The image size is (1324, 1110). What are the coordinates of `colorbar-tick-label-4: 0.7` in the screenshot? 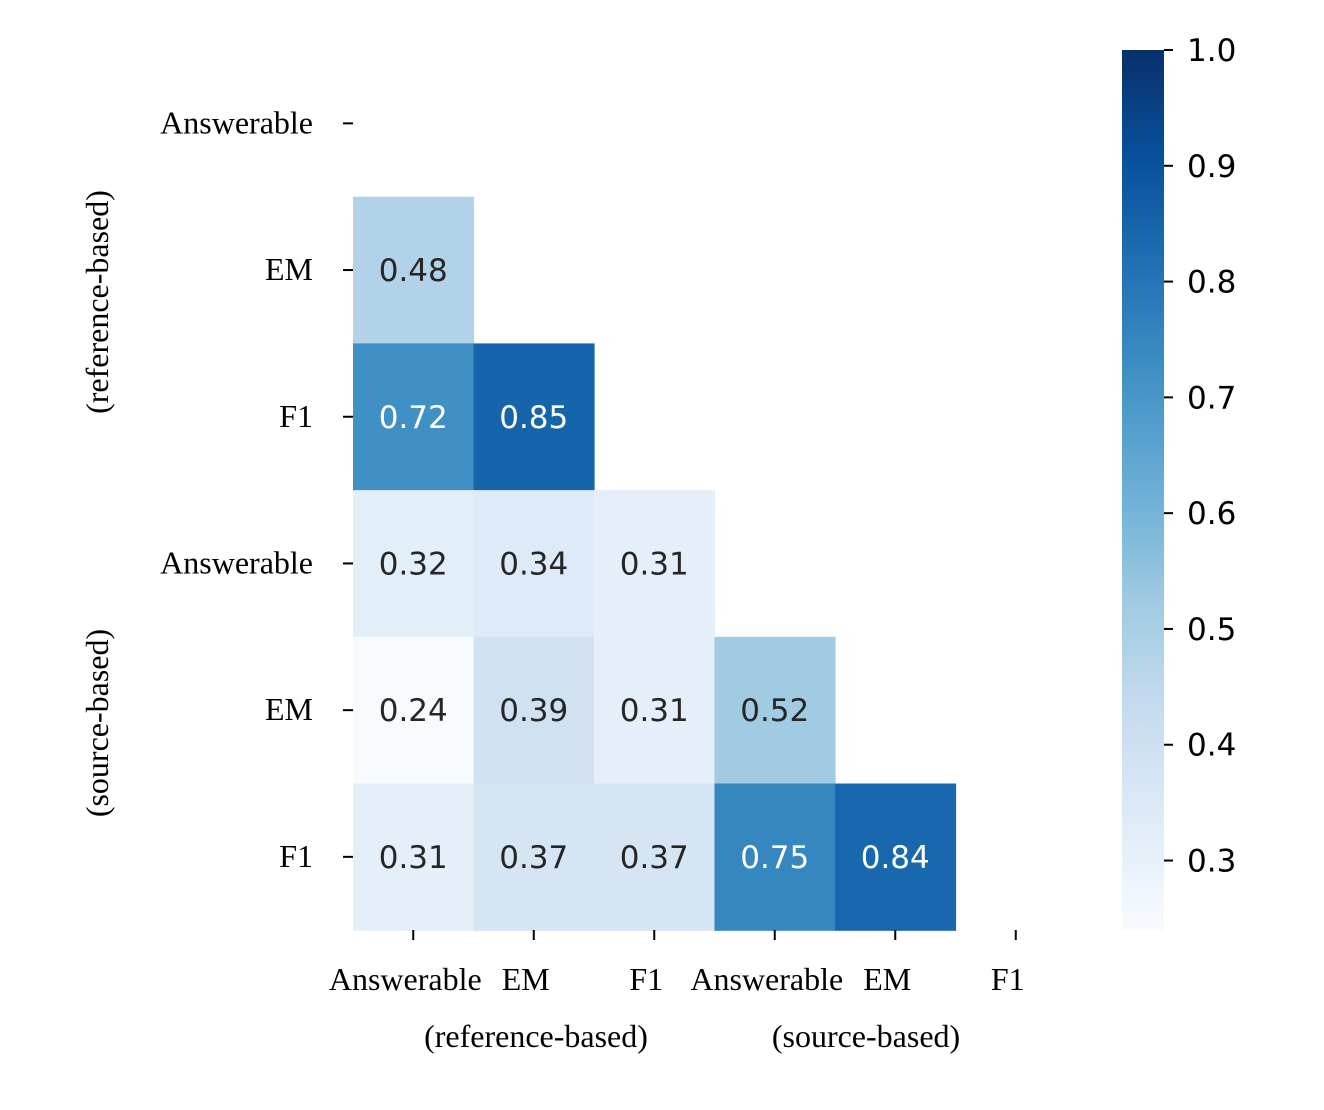 It's located at (1211, 398).